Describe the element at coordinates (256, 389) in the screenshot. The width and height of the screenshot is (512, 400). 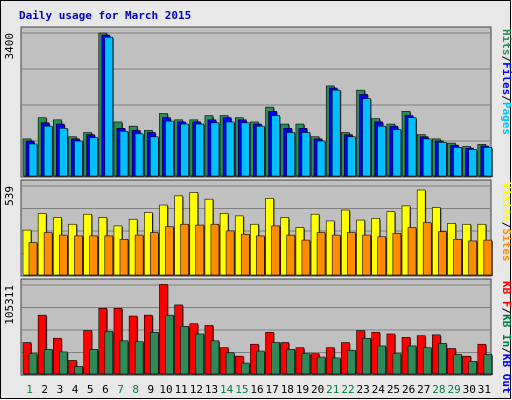
I see `day-label-16: 16` at that location.